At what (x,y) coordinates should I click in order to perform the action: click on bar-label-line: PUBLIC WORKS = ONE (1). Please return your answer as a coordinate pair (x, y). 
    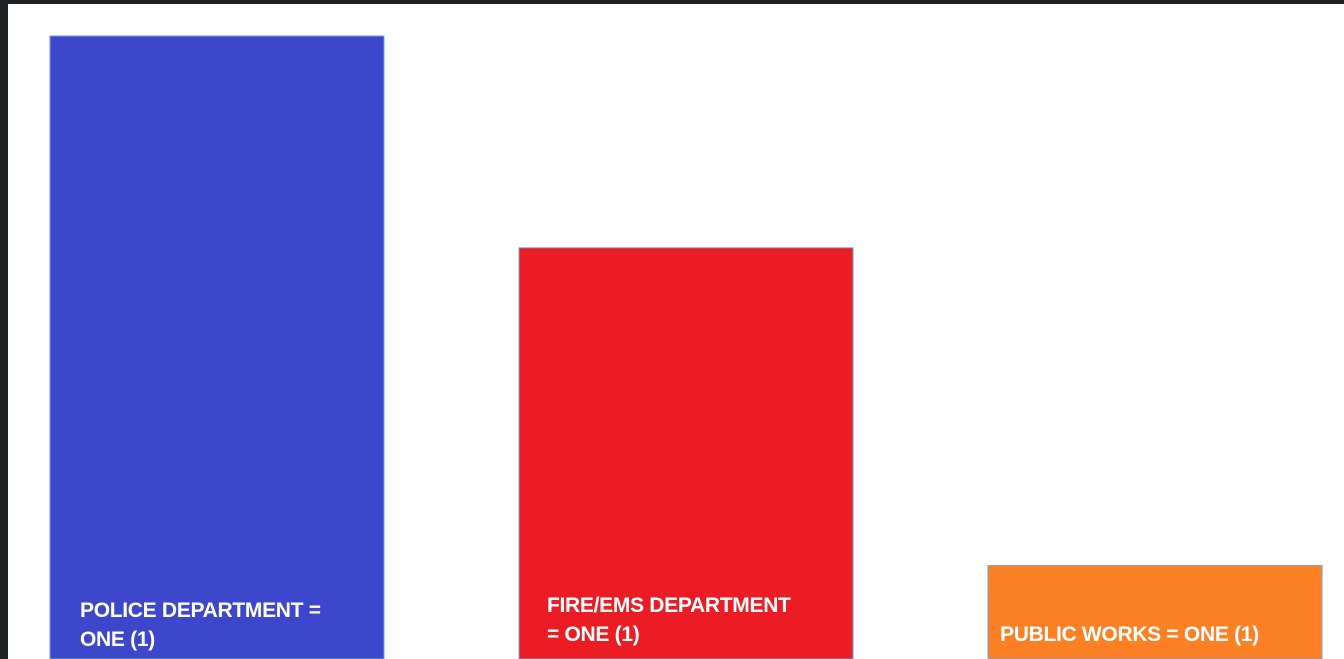
    Looking at the image, I should click on (1129, 634).